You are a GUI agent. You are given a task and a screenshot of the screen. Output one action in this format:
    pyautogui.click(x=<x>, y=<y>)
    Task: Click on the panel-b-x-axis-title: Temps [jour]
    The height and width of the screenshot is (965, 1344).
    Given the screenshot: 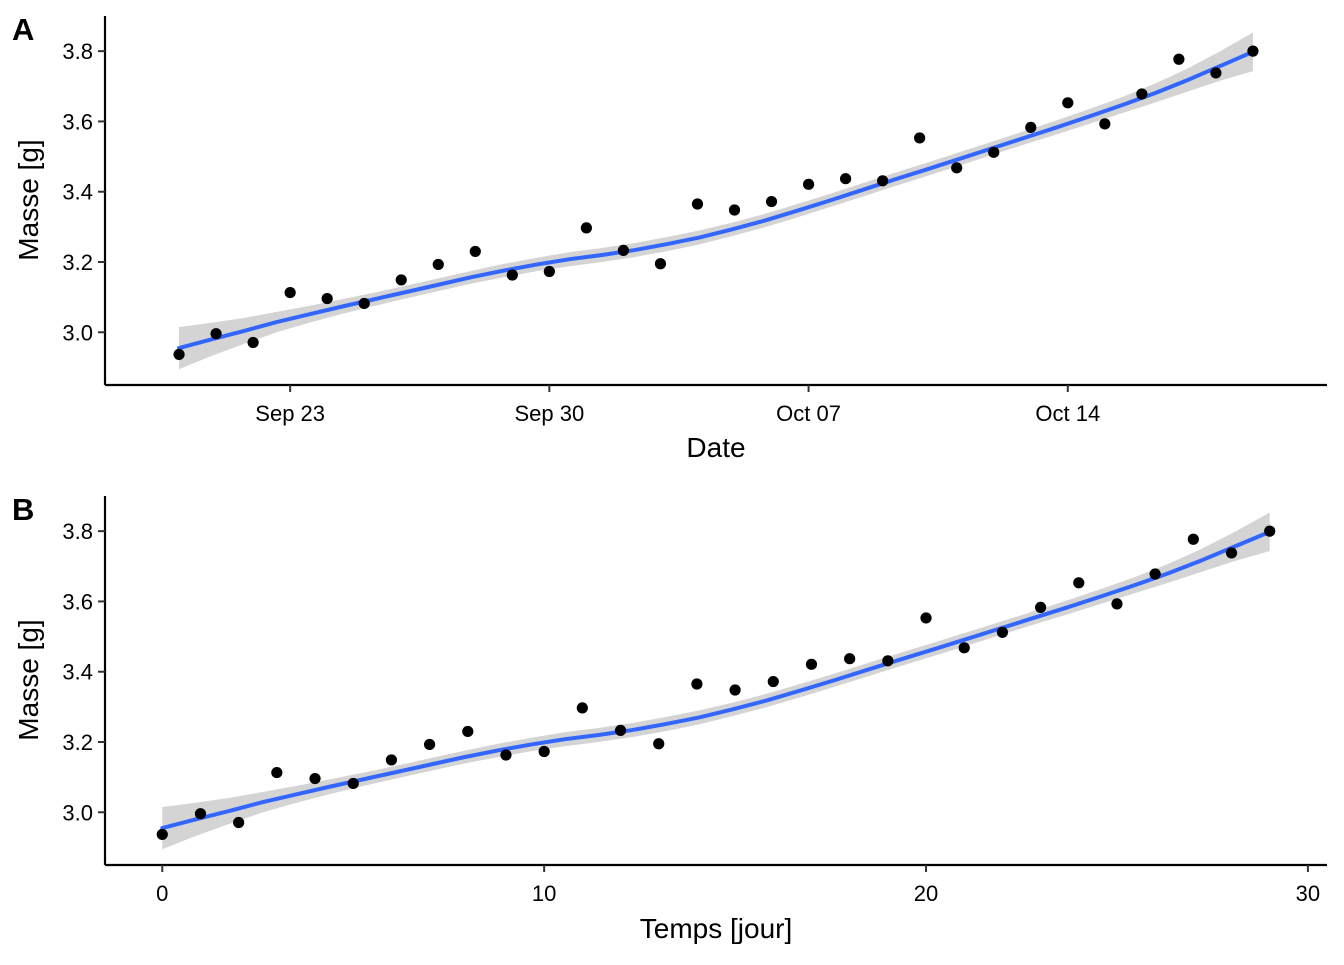 What is the action you would take?
    pyautogui.click(x=716, y=928)
    